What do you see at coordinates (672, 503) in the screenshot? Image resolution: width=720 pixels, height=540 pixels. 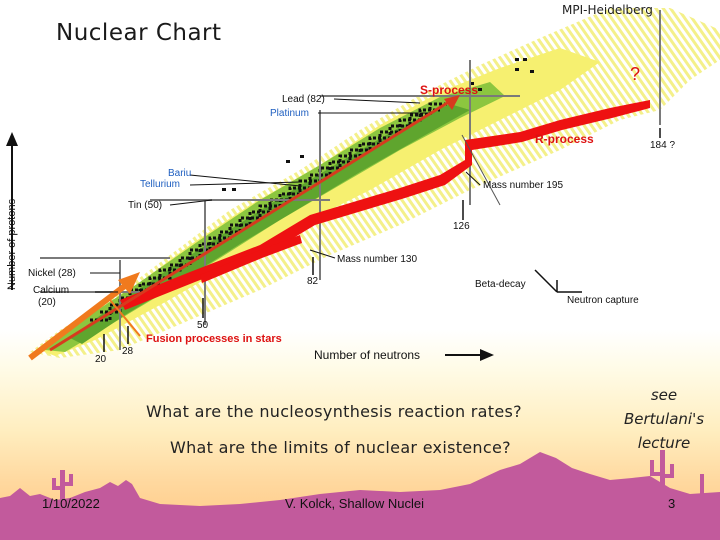 I see `page-number: 3` at bounding box center [672, 503].